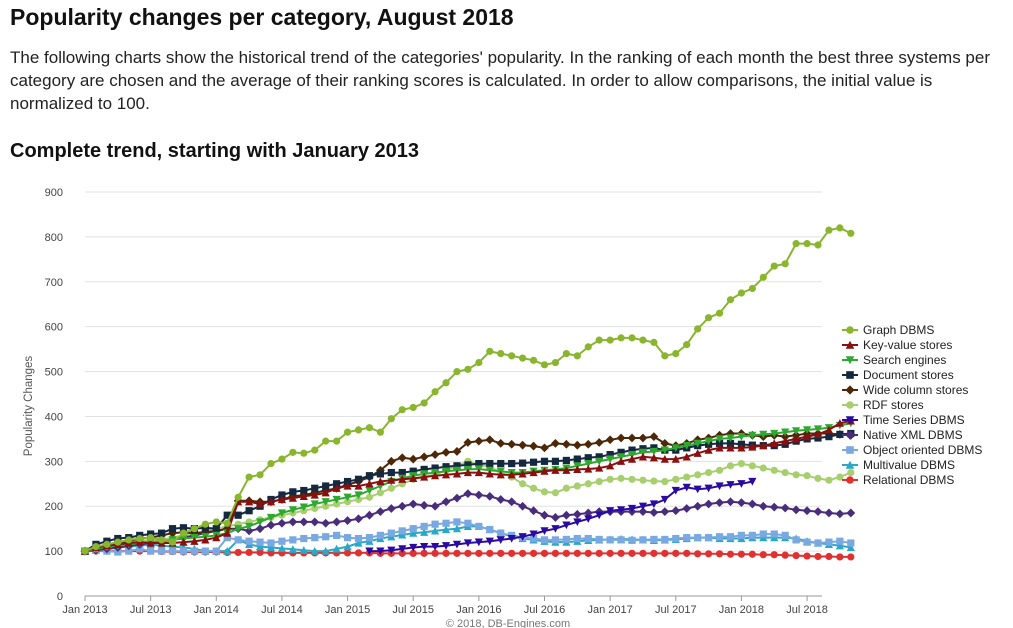 Image resolution: width=1013 pixels, height=628 pixels. I want to click on x-tick-label: Jan 2018, so click(741, 610).